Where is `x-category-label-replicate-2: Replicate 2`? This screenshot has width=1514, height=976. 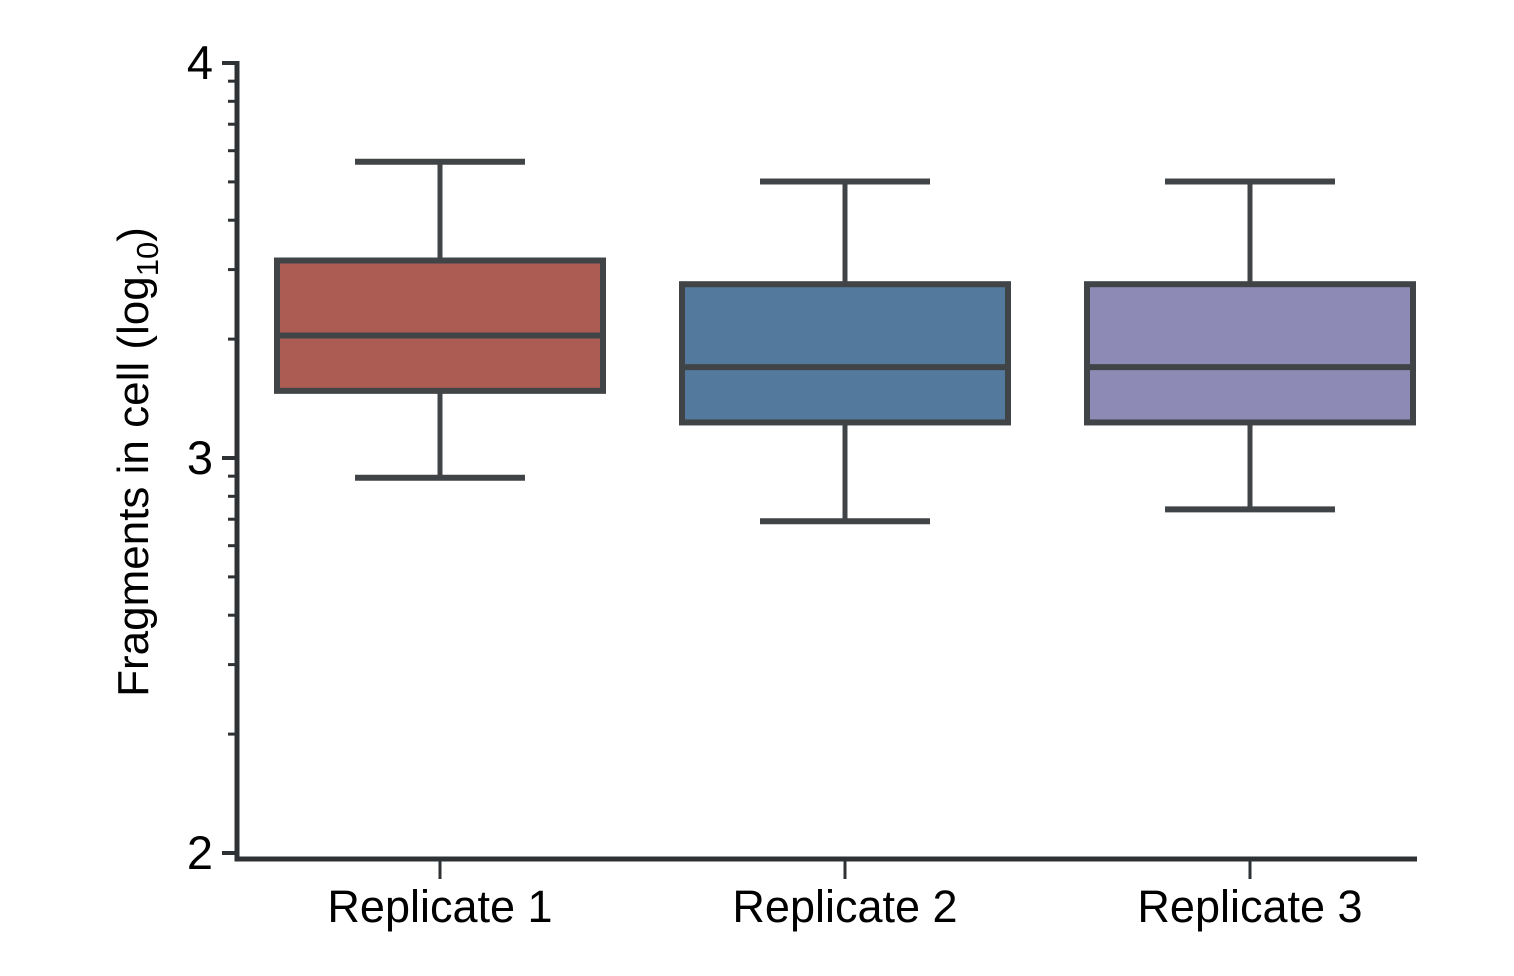 x-category-label-replicate-2: Replicate 2 is located at coordinates (844, 906).